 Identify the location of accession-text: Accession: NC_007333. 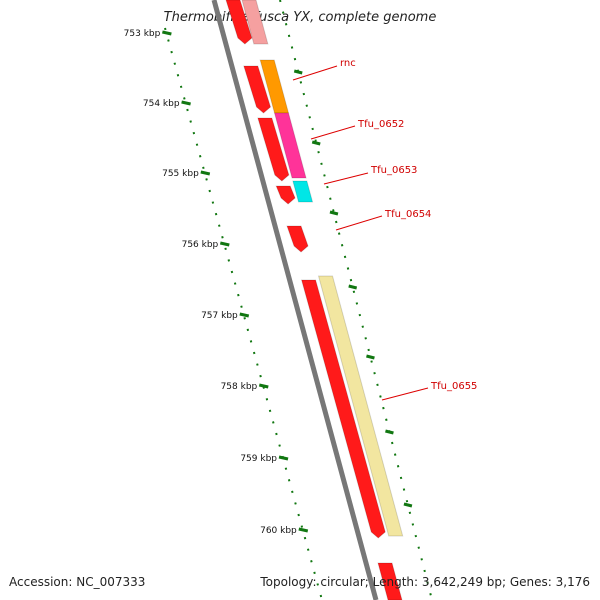
(77, 582).